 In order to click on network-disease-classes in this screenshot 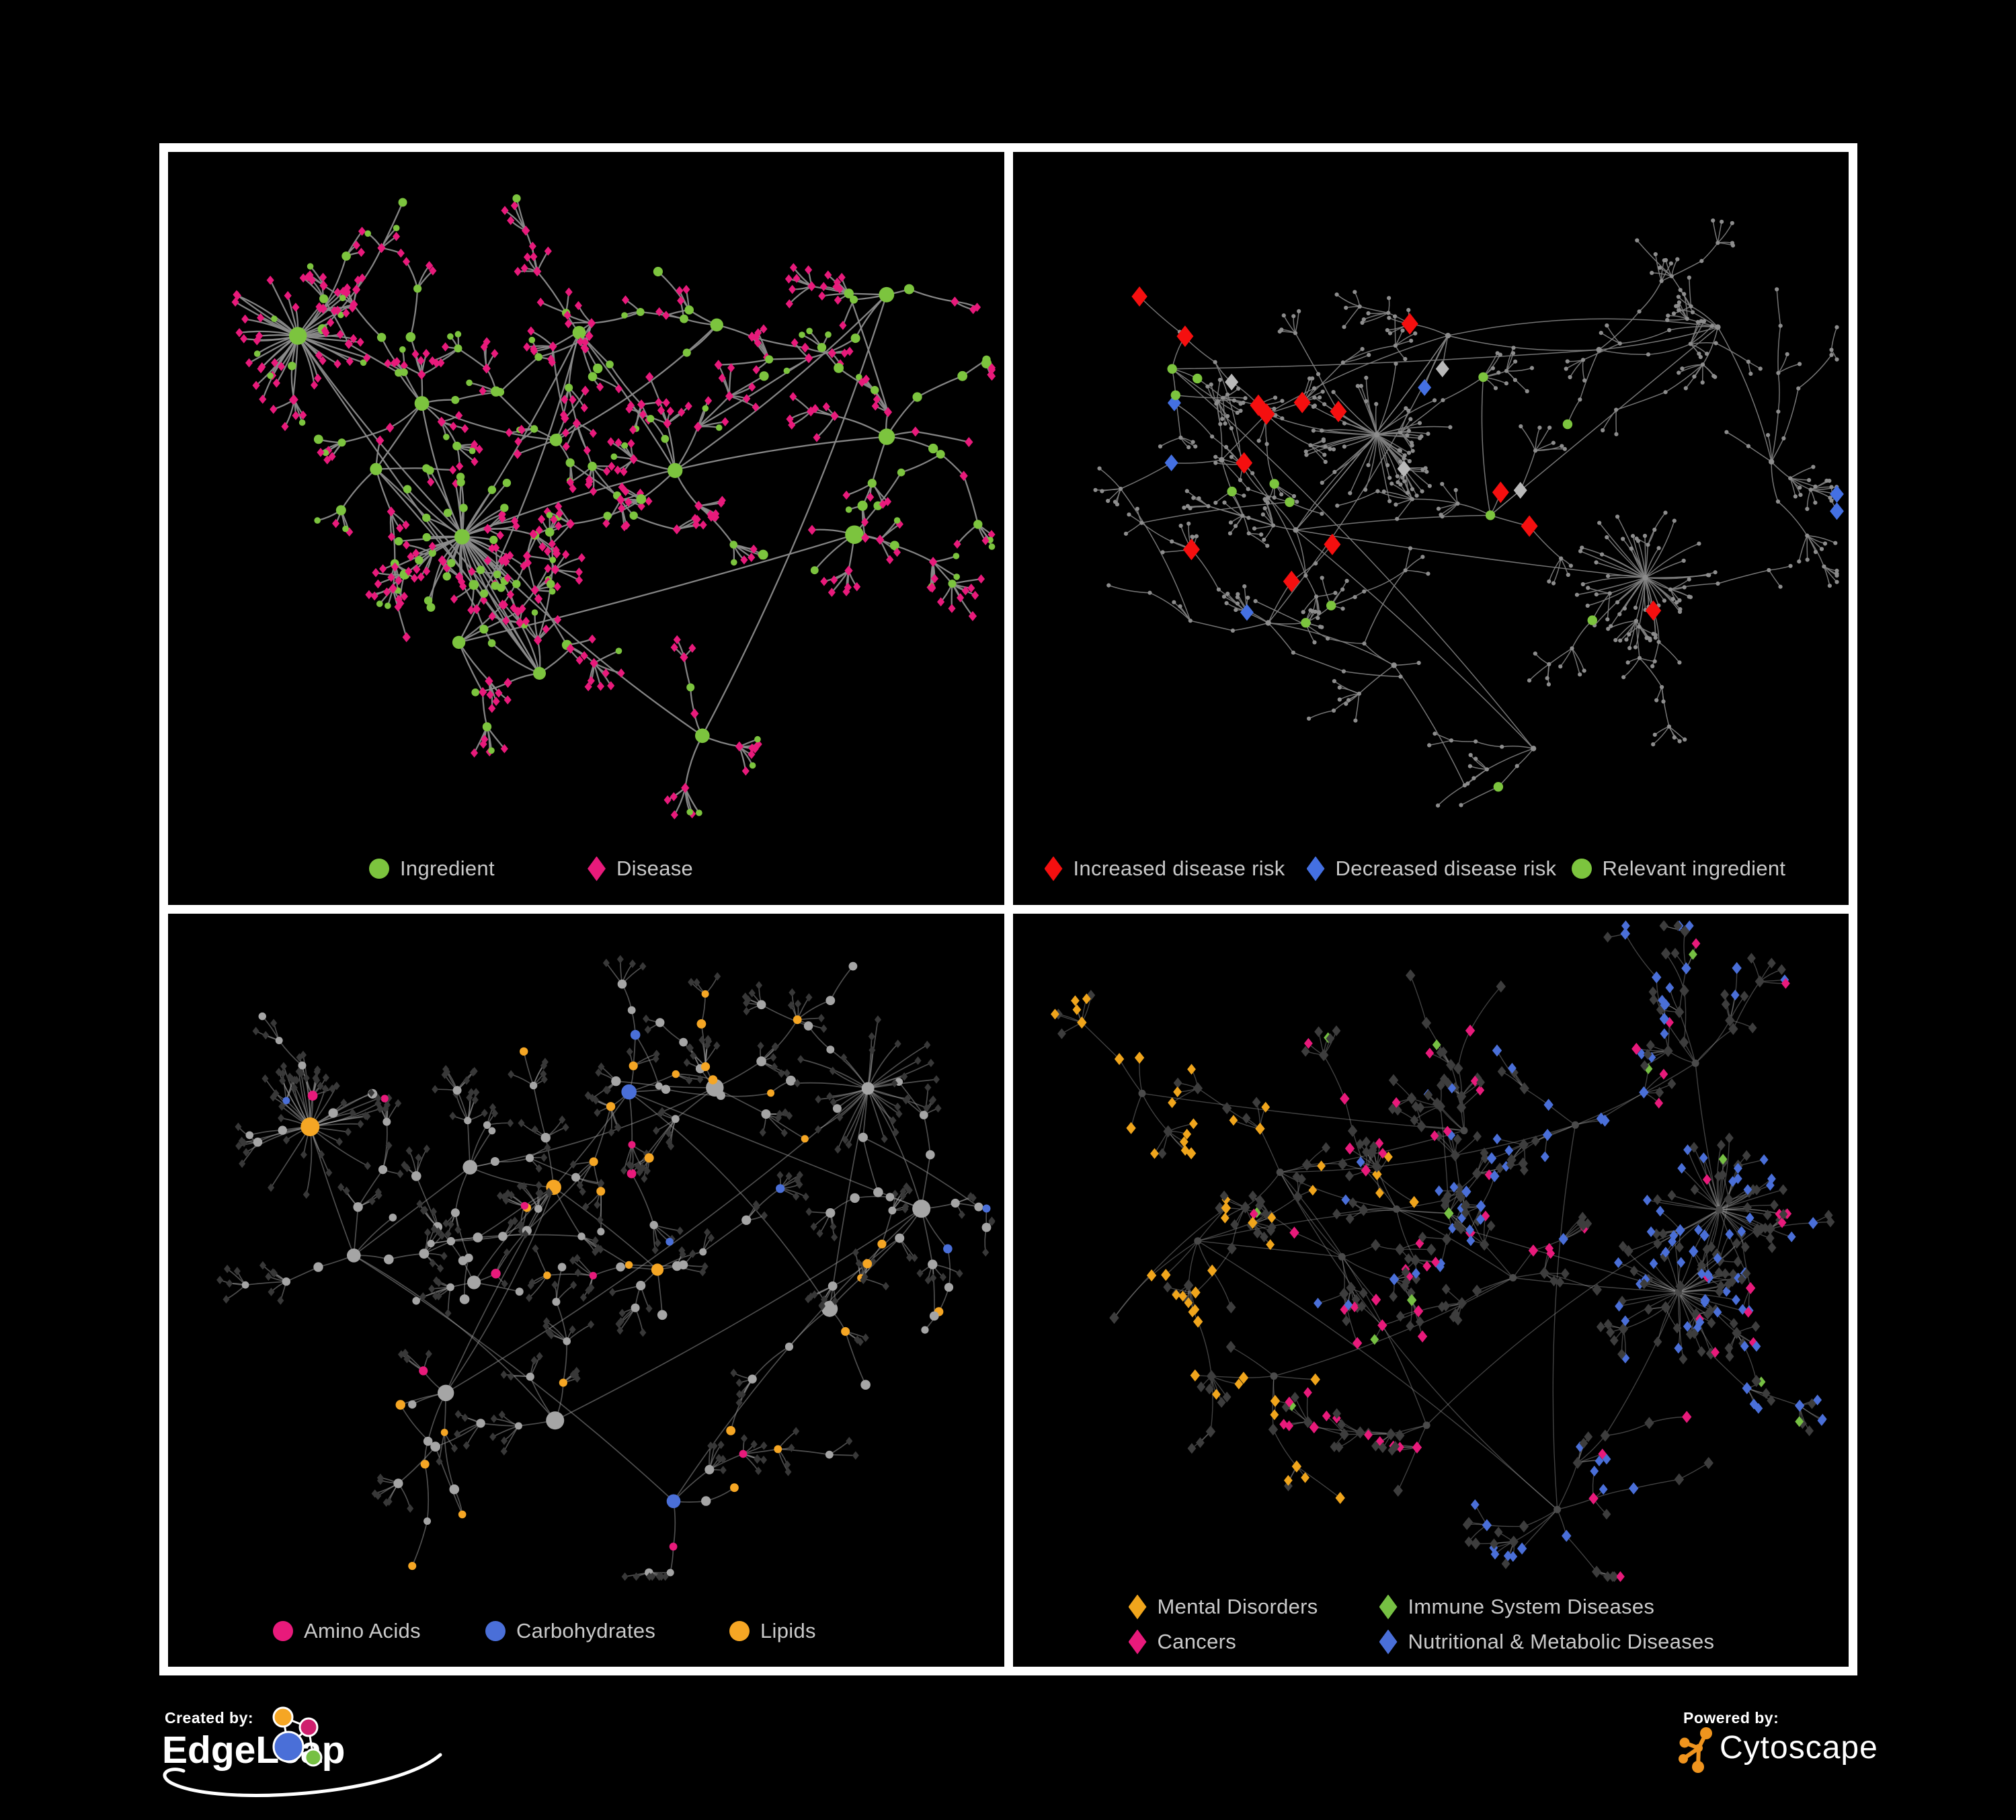, I will do `click(1442, 1251)`.